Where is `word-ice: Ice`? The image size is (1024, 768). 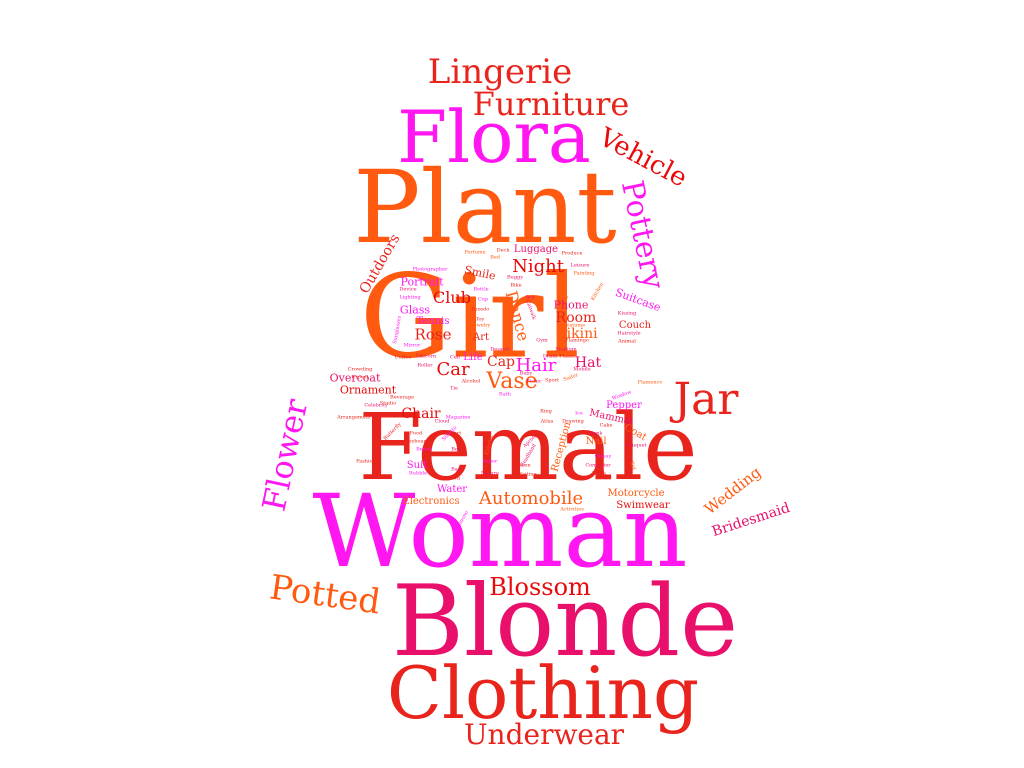
word-ice: Ice is located at coordinates (579, 413).